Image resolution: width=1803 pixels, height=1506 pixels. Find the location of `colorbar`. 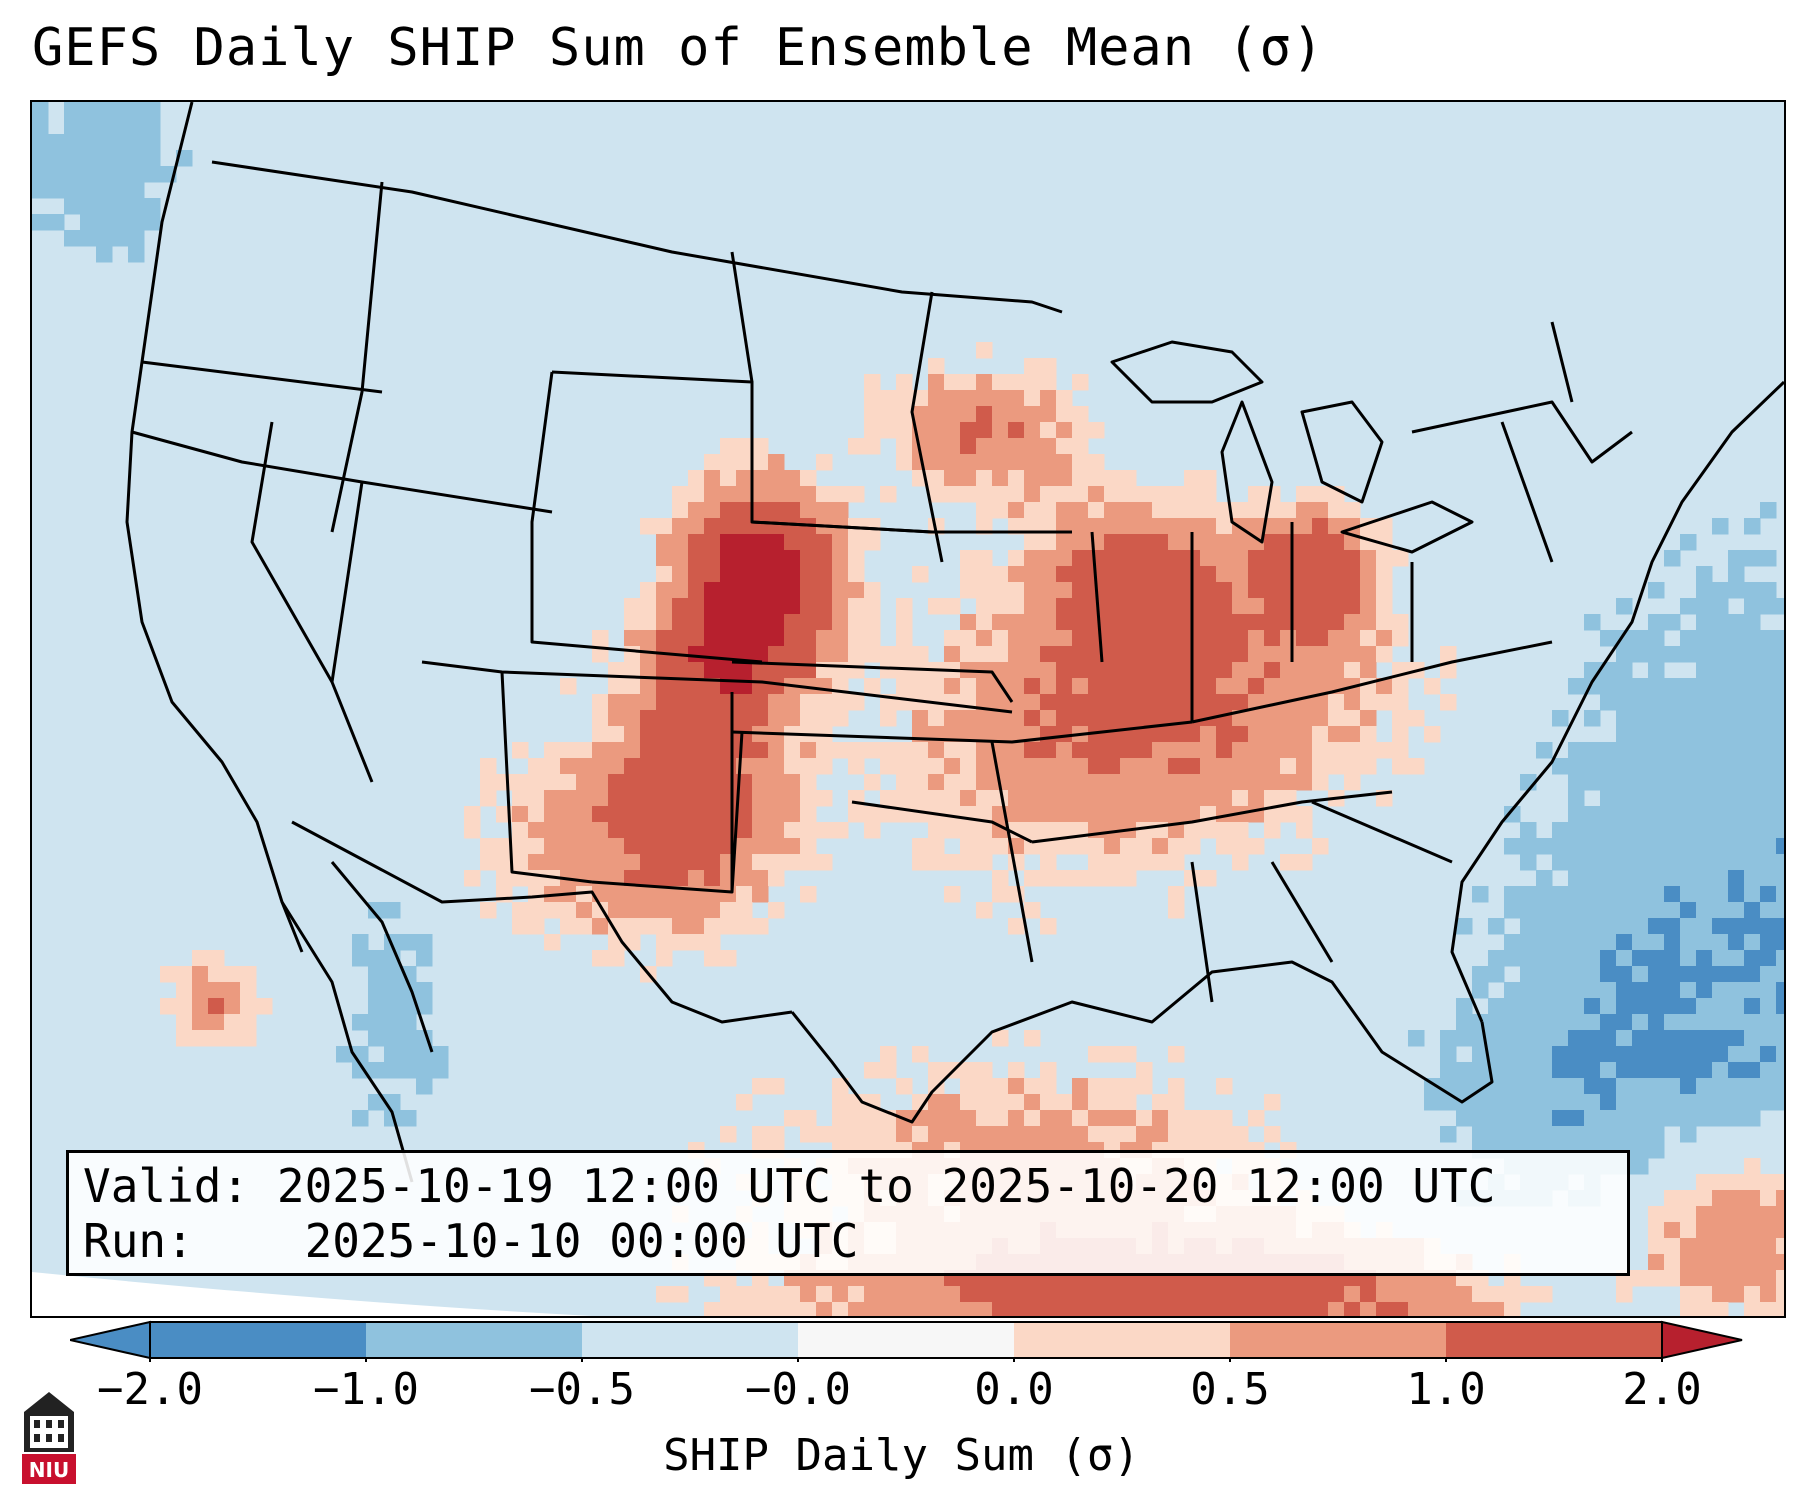

colorbar is located at coordinates (906, 1341).